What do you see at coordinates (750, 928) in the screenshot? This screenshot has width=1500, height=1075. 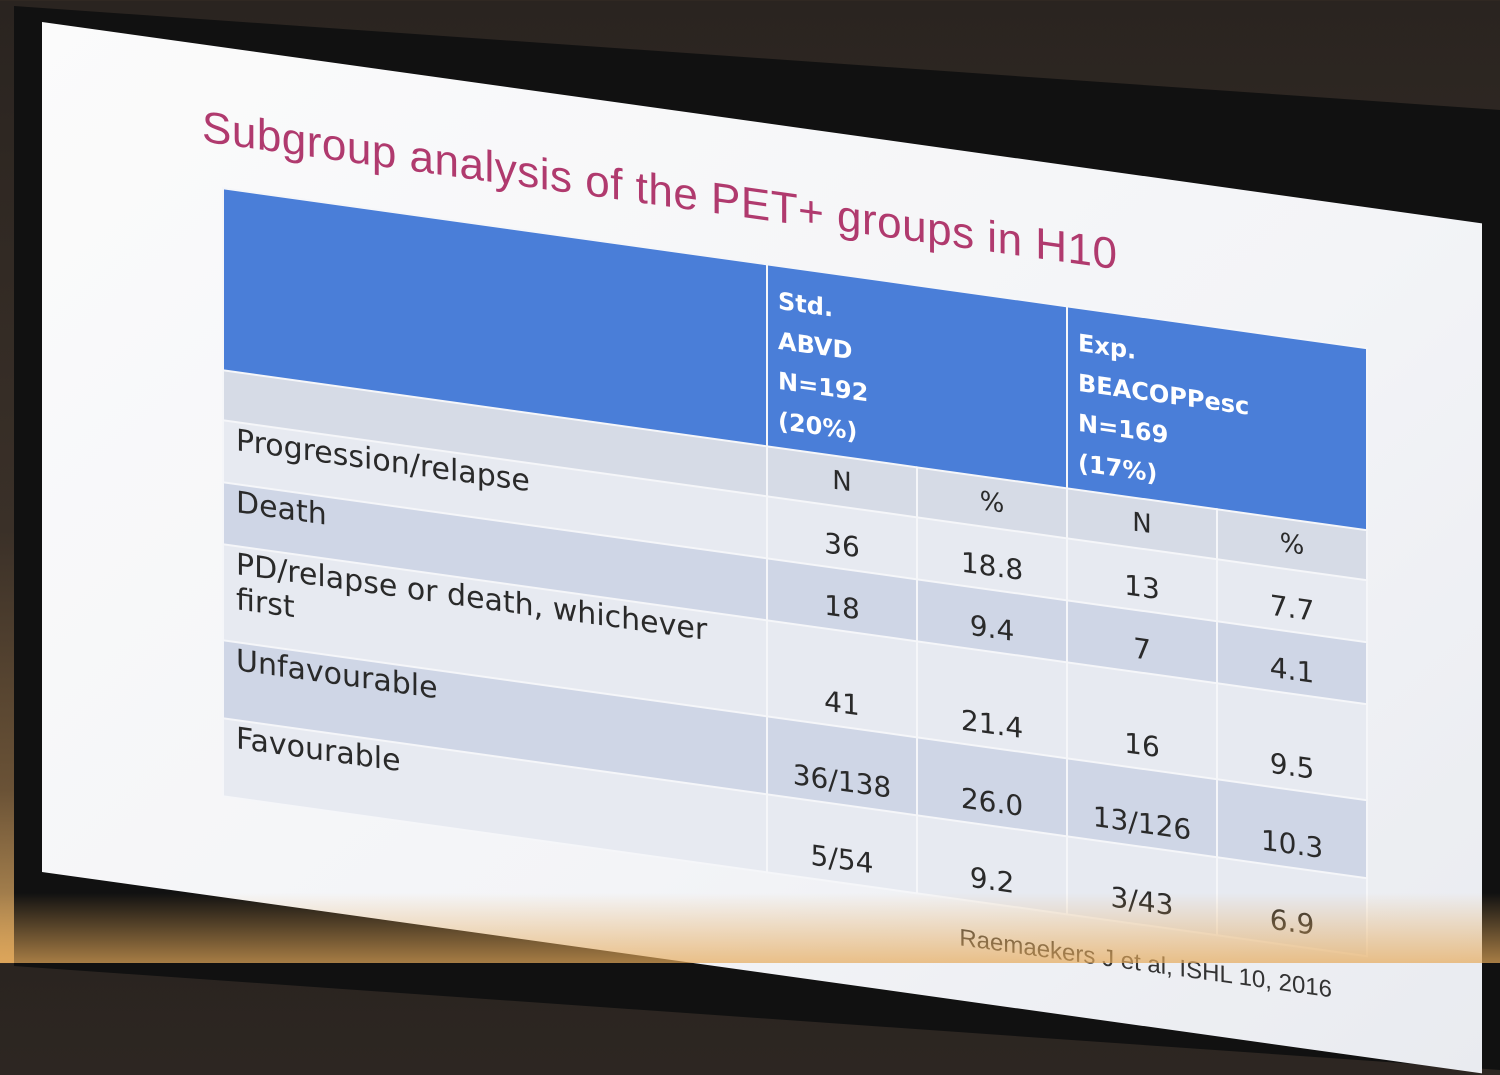 I see `room-light-glow` at bounding box center [750, 928].